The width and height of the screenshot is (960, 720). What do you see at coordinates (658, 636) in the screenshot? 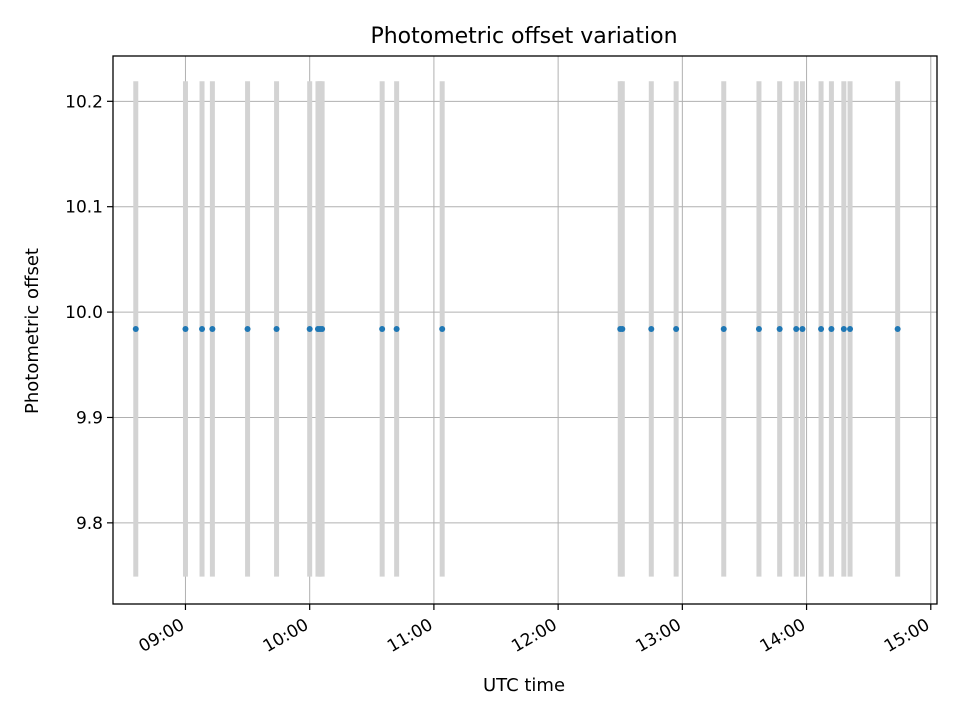
I see `x-tick-label: 13:00` at bounding box center [658, 636].